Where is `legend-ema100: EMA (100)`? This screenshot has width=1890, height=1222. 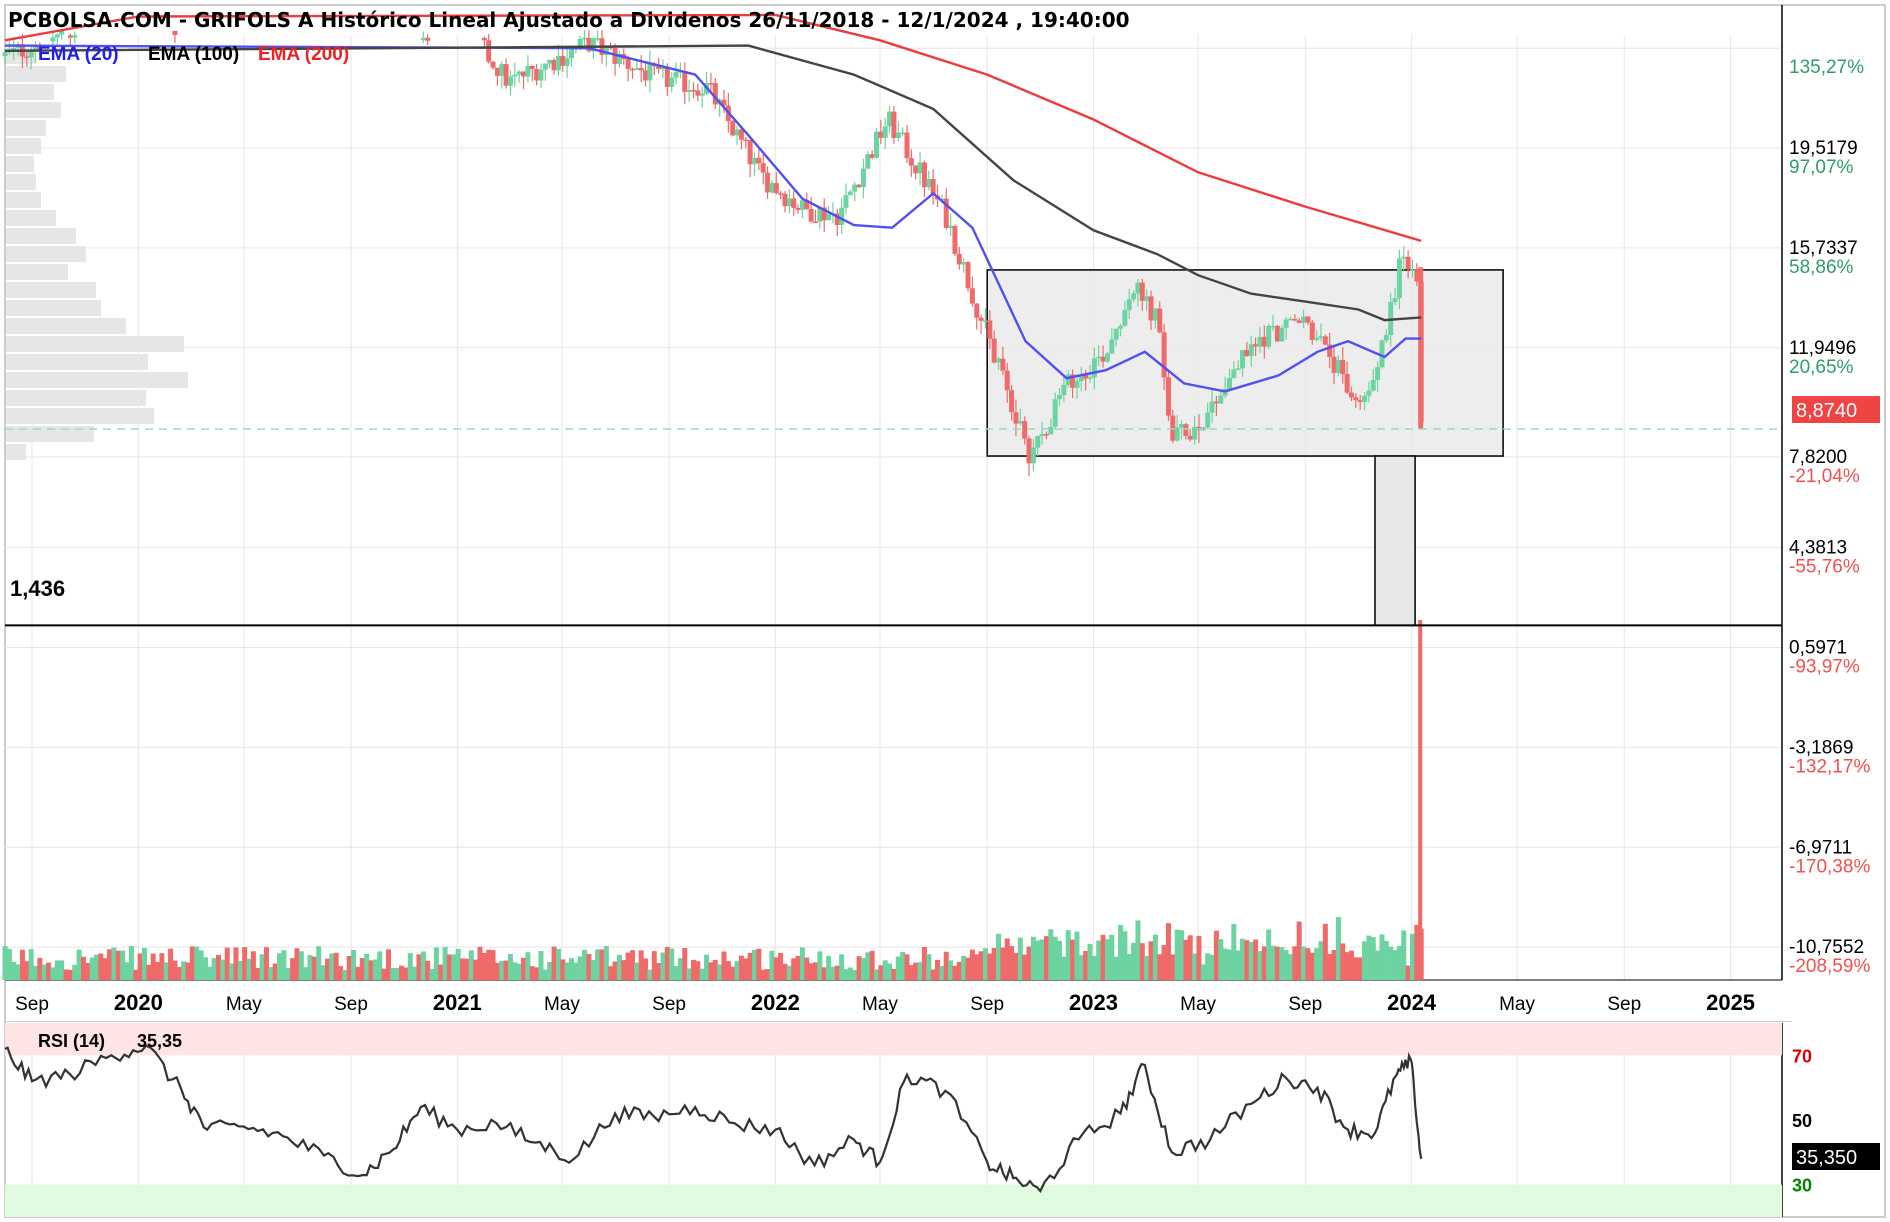 legend-ema100: EMA (100) is located at coordinates (193, 54).